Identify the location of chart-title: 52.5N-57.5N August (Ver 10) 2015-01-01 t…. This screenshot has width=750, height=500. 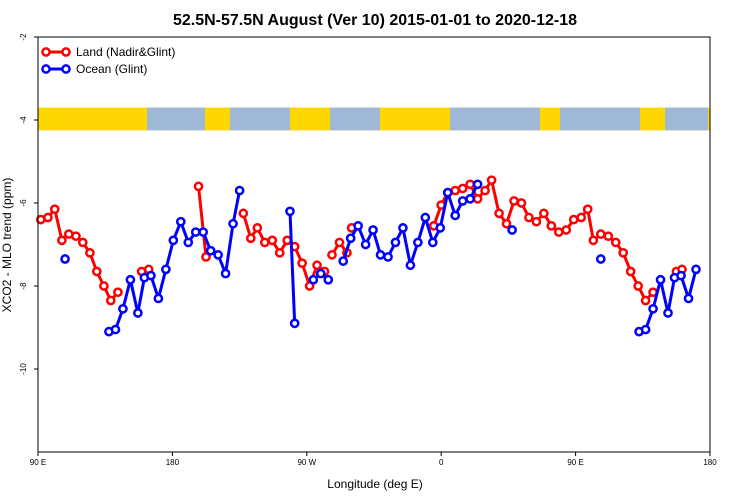
(375, 20).